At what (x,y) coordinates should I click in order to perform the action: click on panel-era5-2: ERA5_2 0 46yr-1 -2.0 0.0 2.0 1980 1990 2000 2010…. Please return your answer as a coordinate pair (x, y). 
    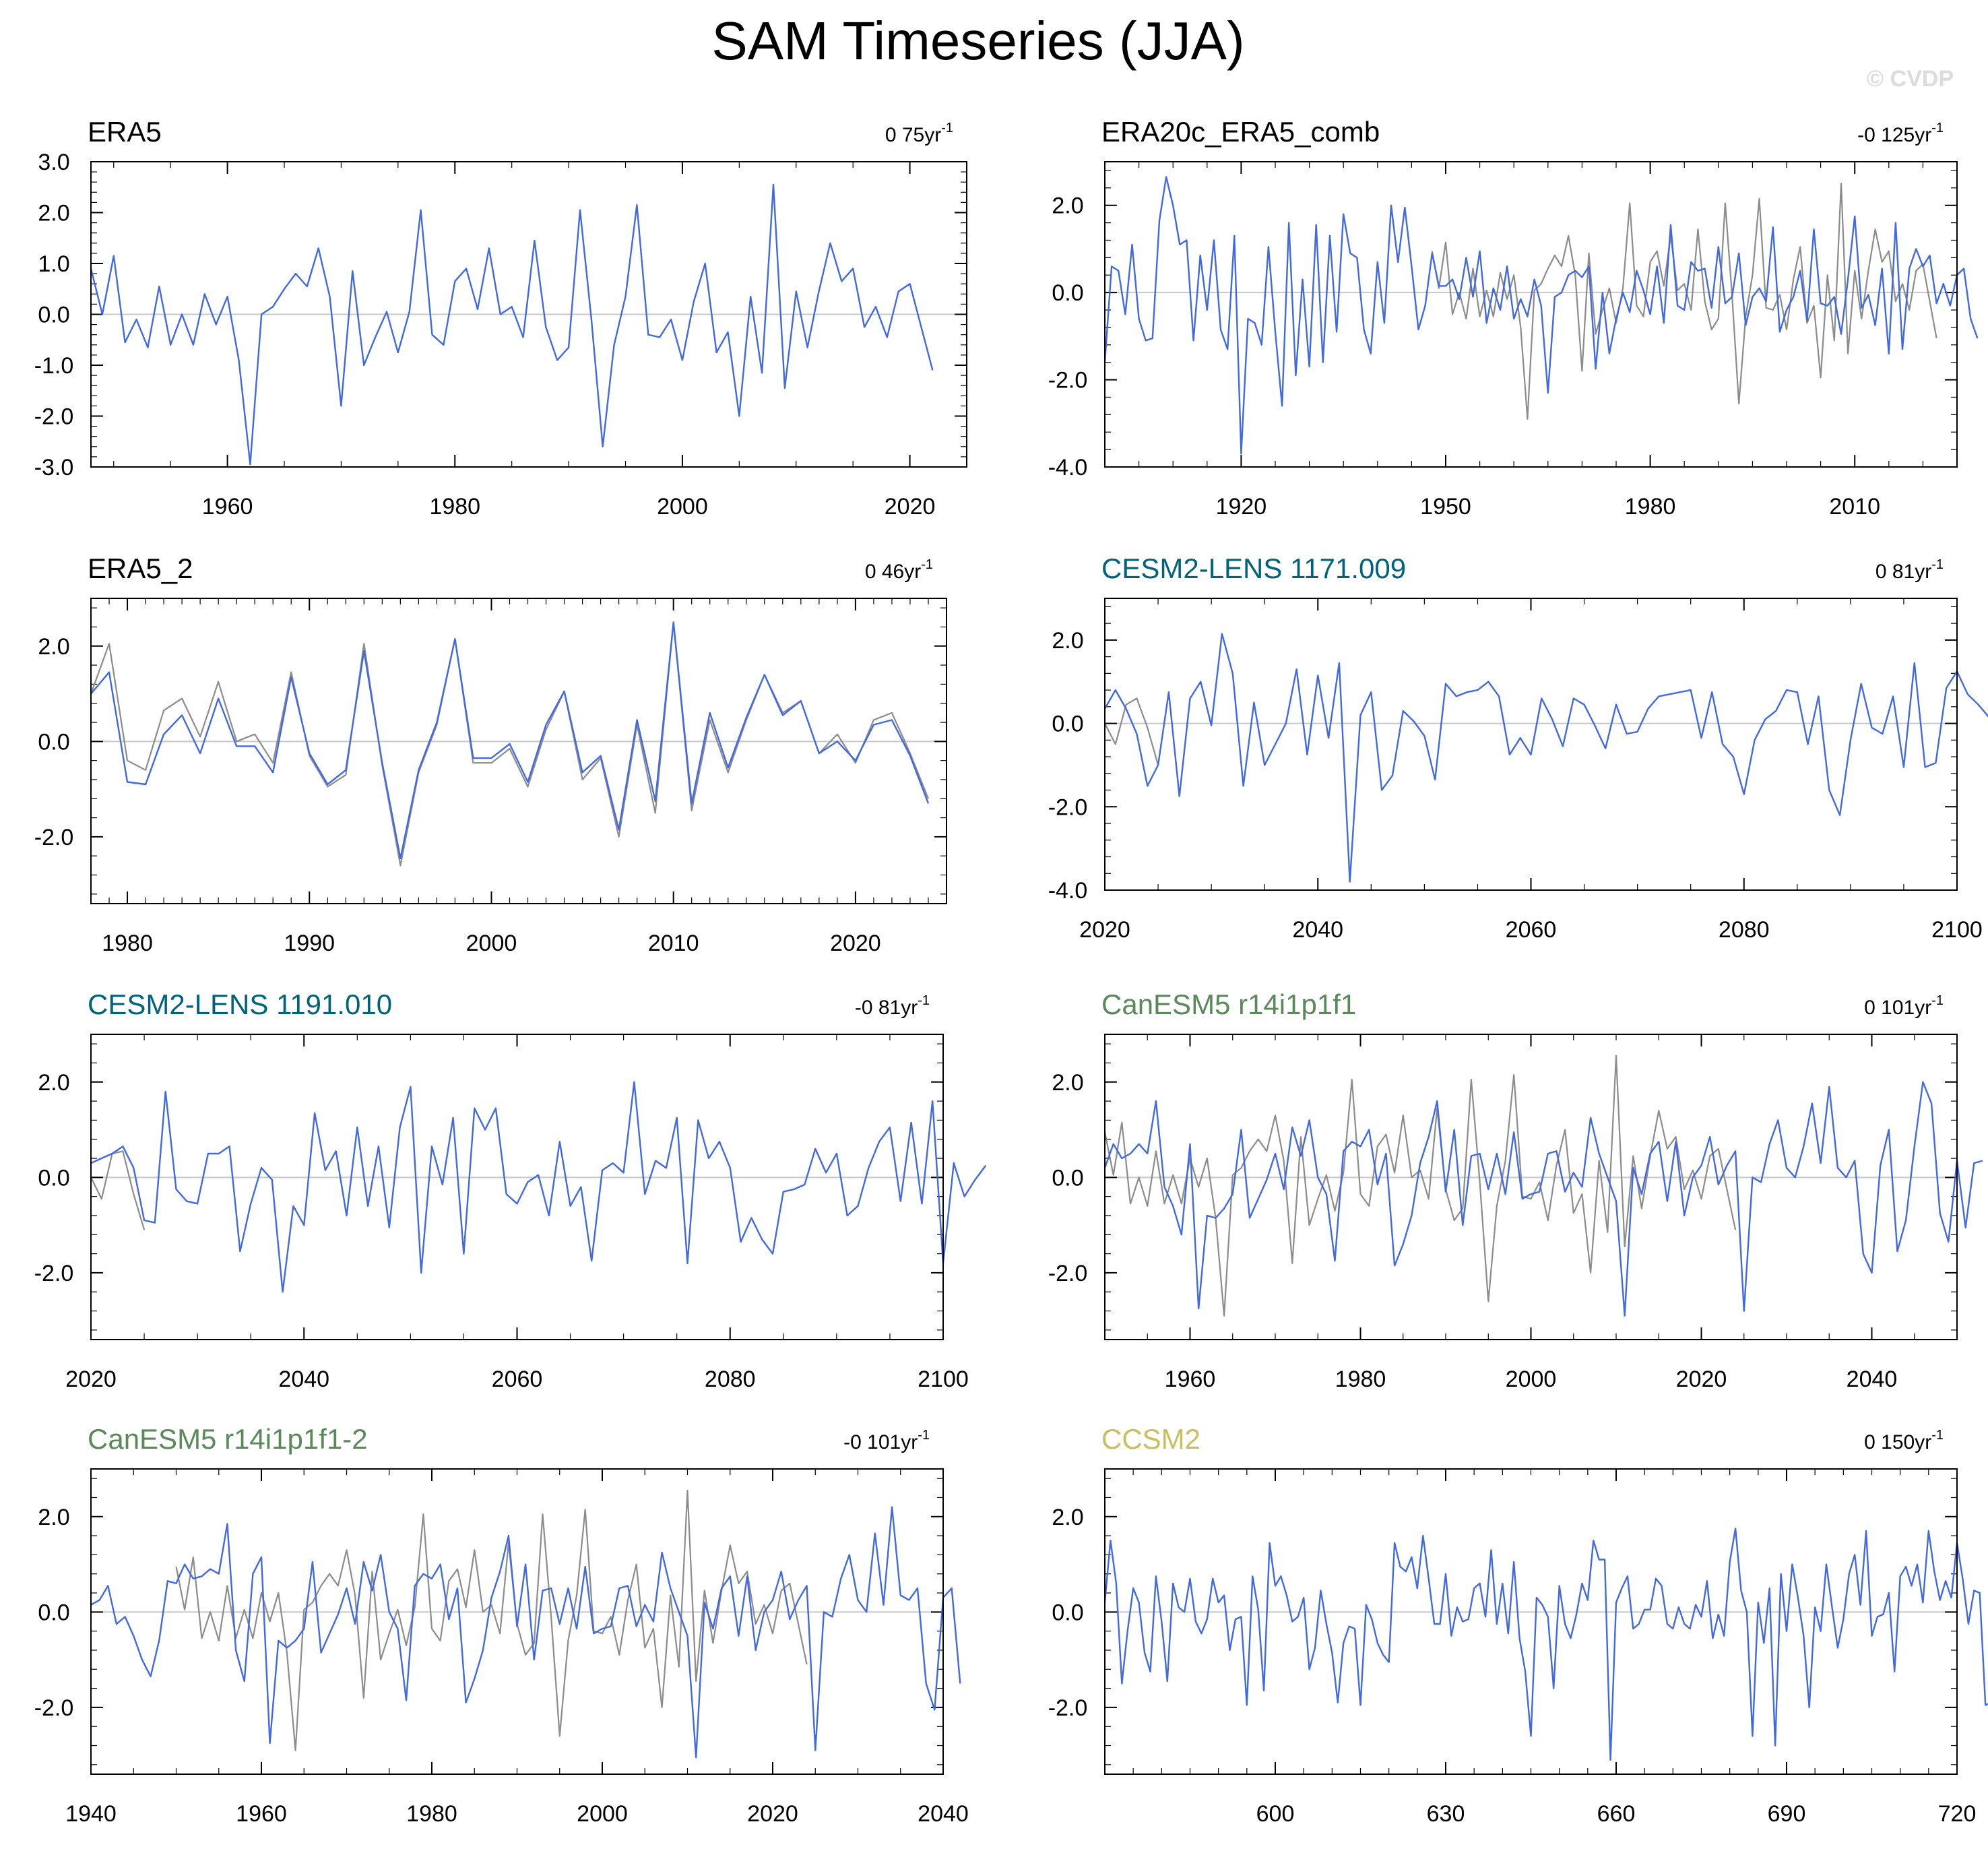
    Looking at the image, I should click on (491, 755).